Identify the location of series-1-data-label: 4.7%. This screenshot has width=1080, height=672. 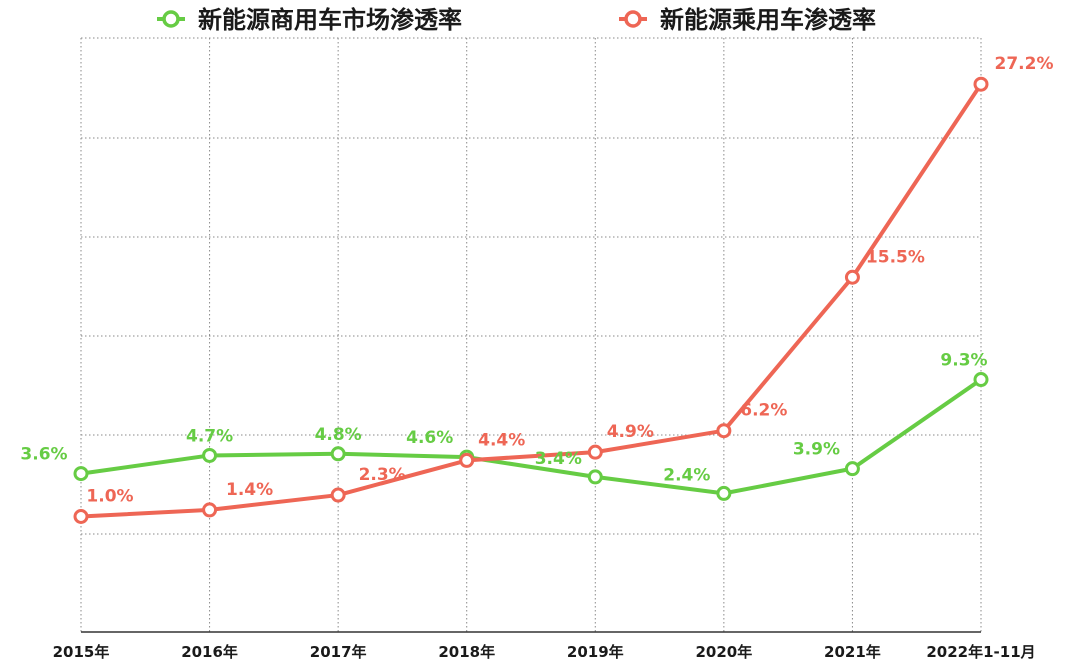
(209, 436).